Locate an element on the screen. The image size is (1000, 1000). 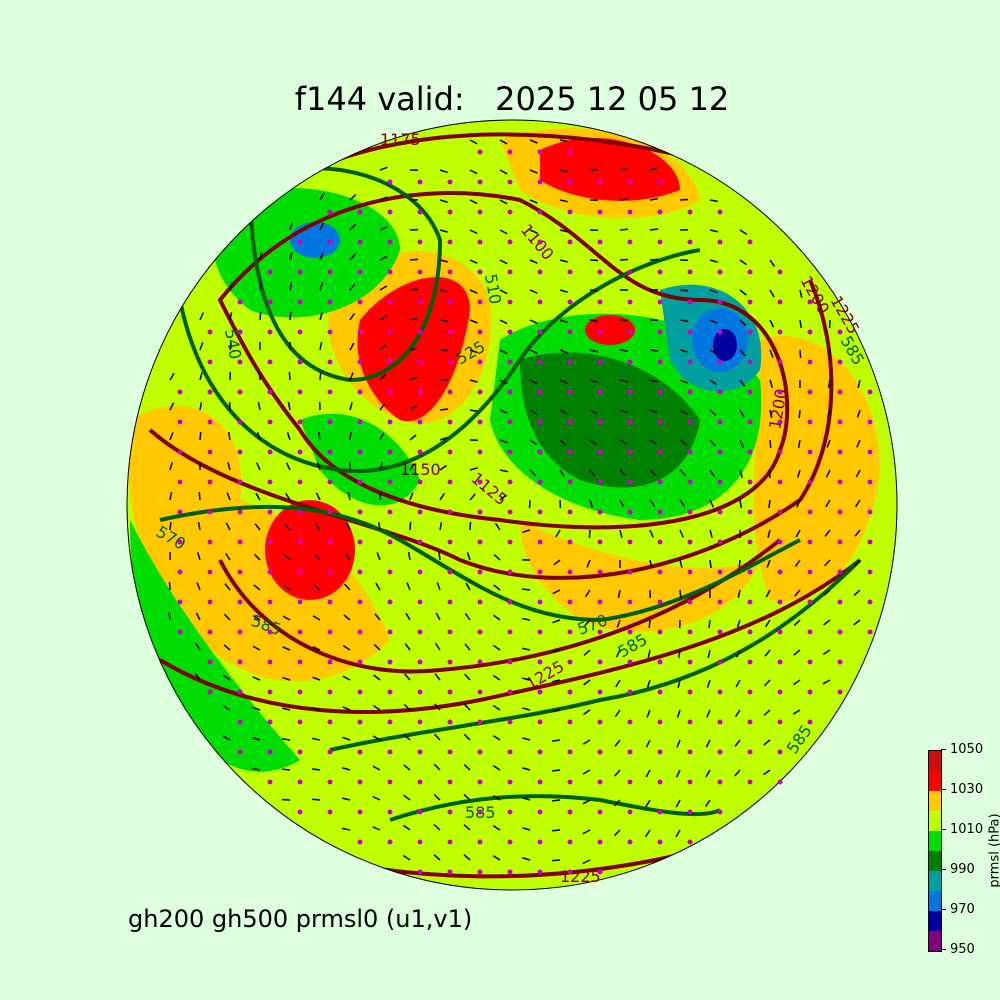
map-subtitle: gh200 gh500 prmsl0 (u1,v1) is located at coordinates (300, 919).